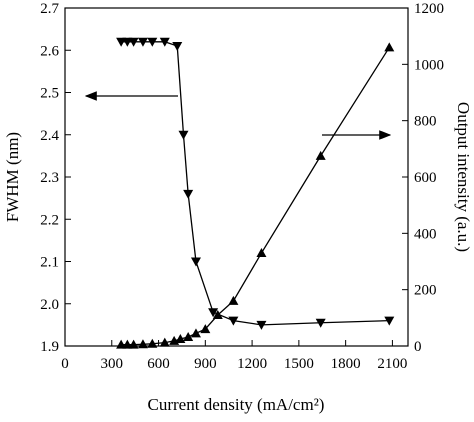  I want to click on x-axis-label: Current density (mA/cm²), so click(236, 404).